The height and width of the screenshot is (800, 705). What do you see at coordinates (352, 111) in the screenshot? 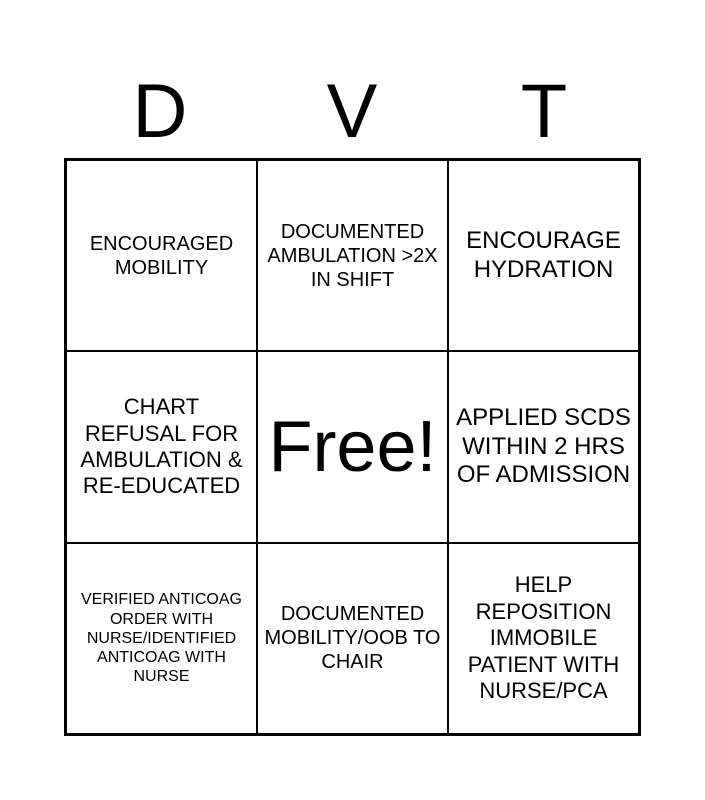
I see `header-letter-v: V` at bounding box center [352, 111].